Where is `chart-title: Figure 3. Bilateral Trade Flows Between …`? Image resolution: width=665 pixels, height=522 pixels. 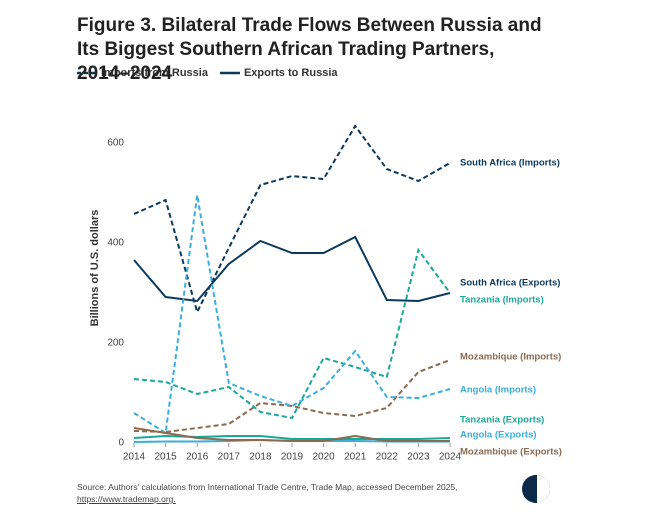 chart-title: Figure 3. Bilateral Trade Flows Between … is located at coordinates (309, 49).